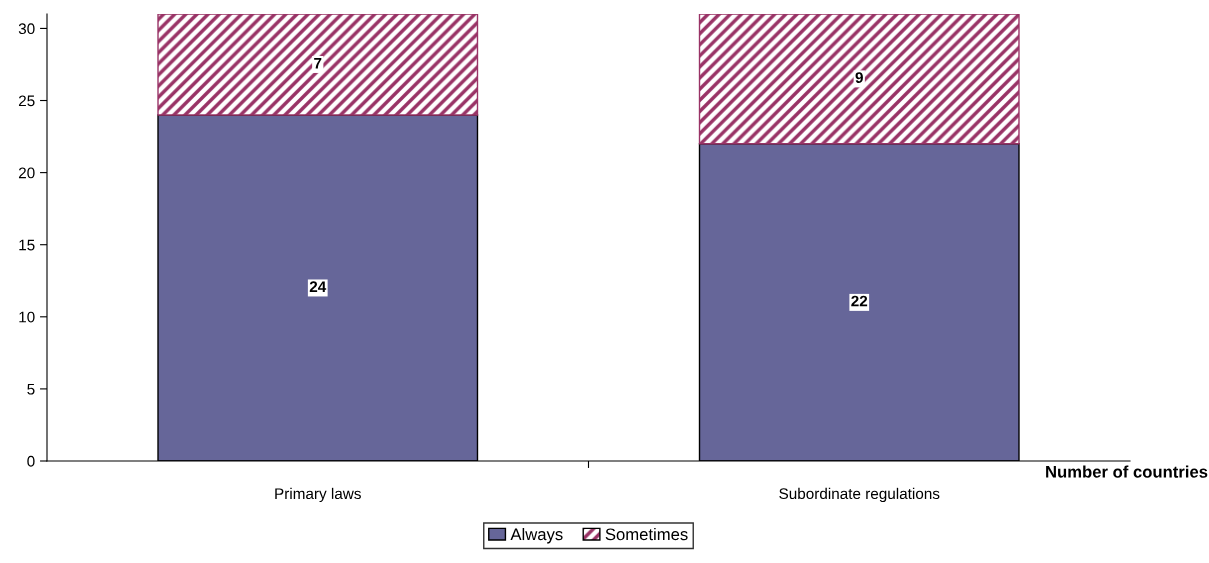 This screenshot has width=1209, height=563. Describe the element at coordinates (26, 101) in the screenshot. I see `y-tick-label: 25` at that location.